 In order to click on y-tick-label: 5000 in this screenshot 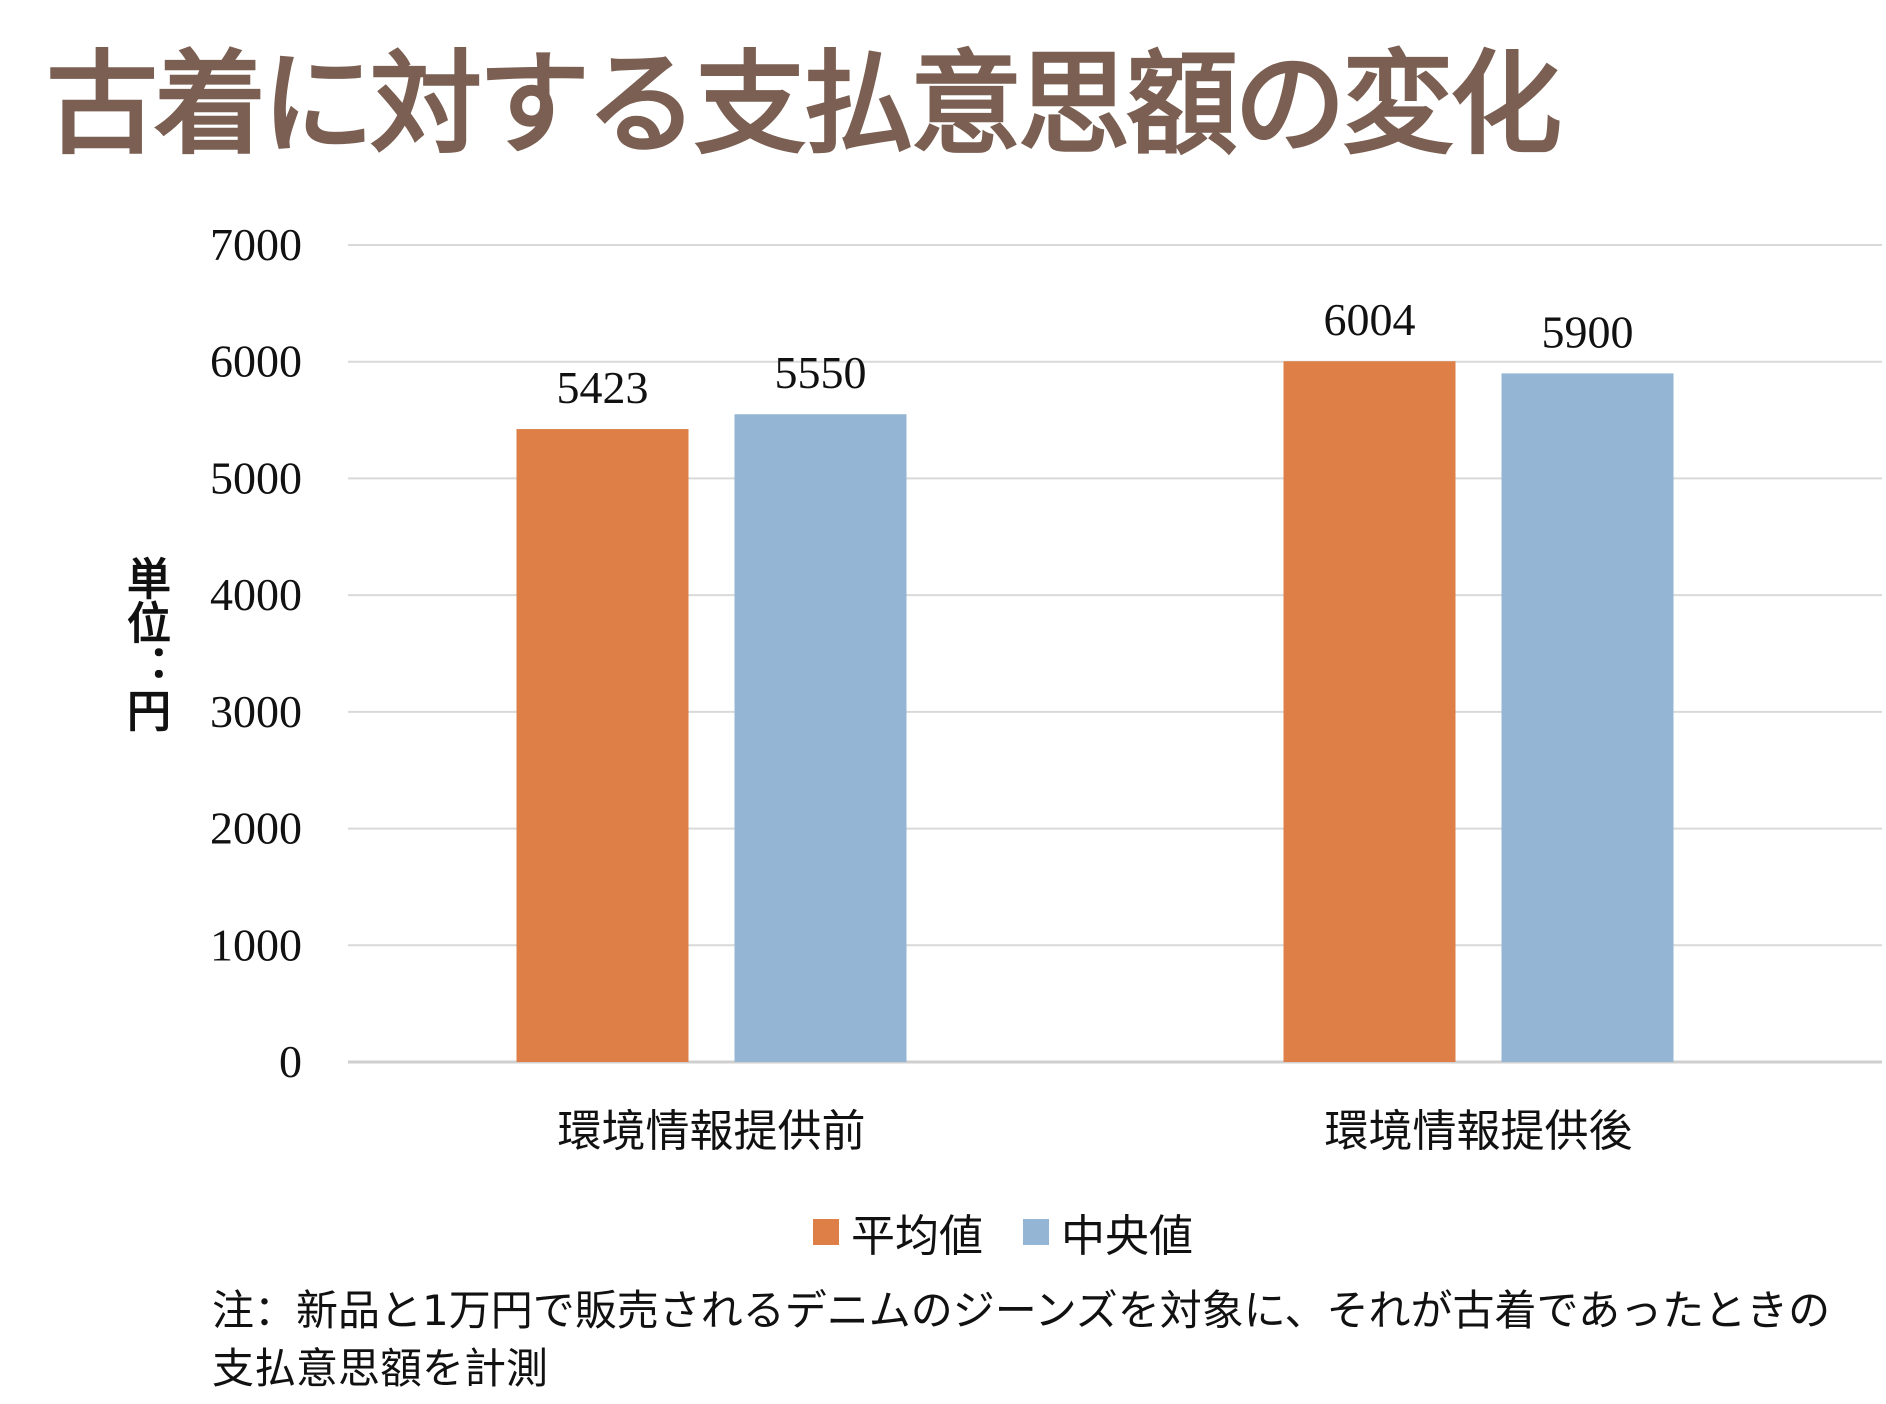, I will do `click(256, 477)`.